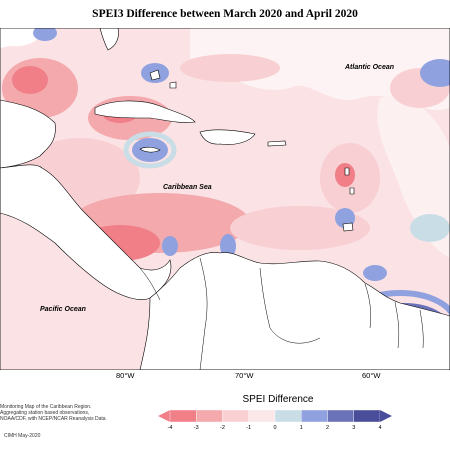  Describe the element at coordinates (228, 246) in the screenshot. I see `wetting-area-lake-maracaibo` at that location.